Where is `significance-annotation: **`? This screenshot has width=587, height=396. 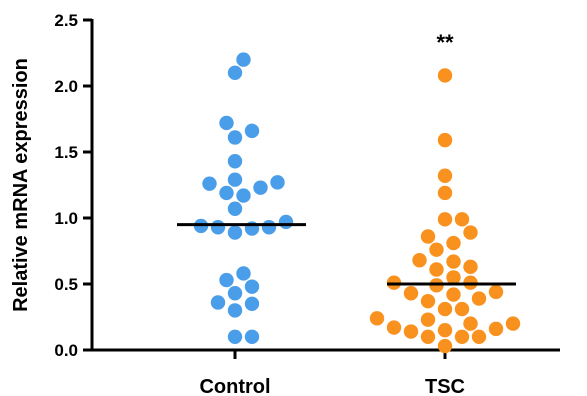 significance-annotation: ** is located at coordinates (445, 42).